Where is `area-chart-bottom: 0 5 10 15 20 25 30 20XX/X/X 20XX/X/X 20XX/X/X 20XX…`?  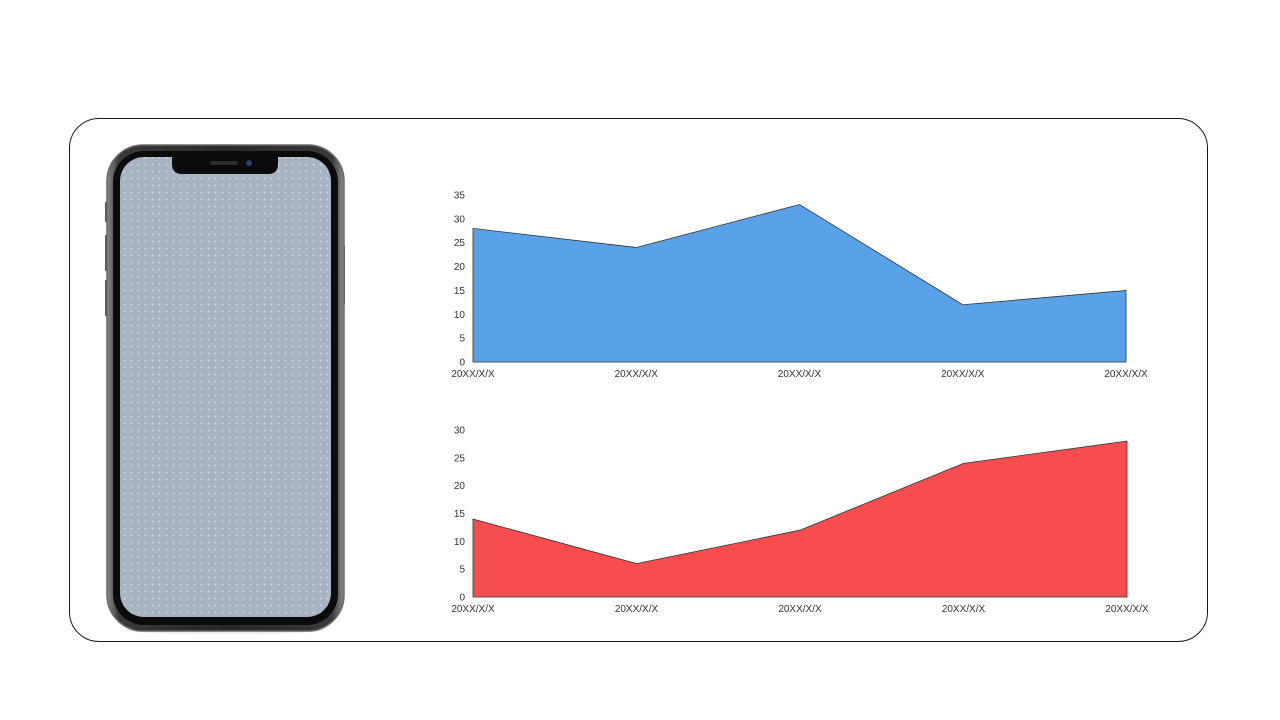
area-chart-bottom: 0 5 10 15 20 25 30 20XX/X/X 20XX/X/X 20XX/X/X 20XX… is located at coordinates (800, 521).